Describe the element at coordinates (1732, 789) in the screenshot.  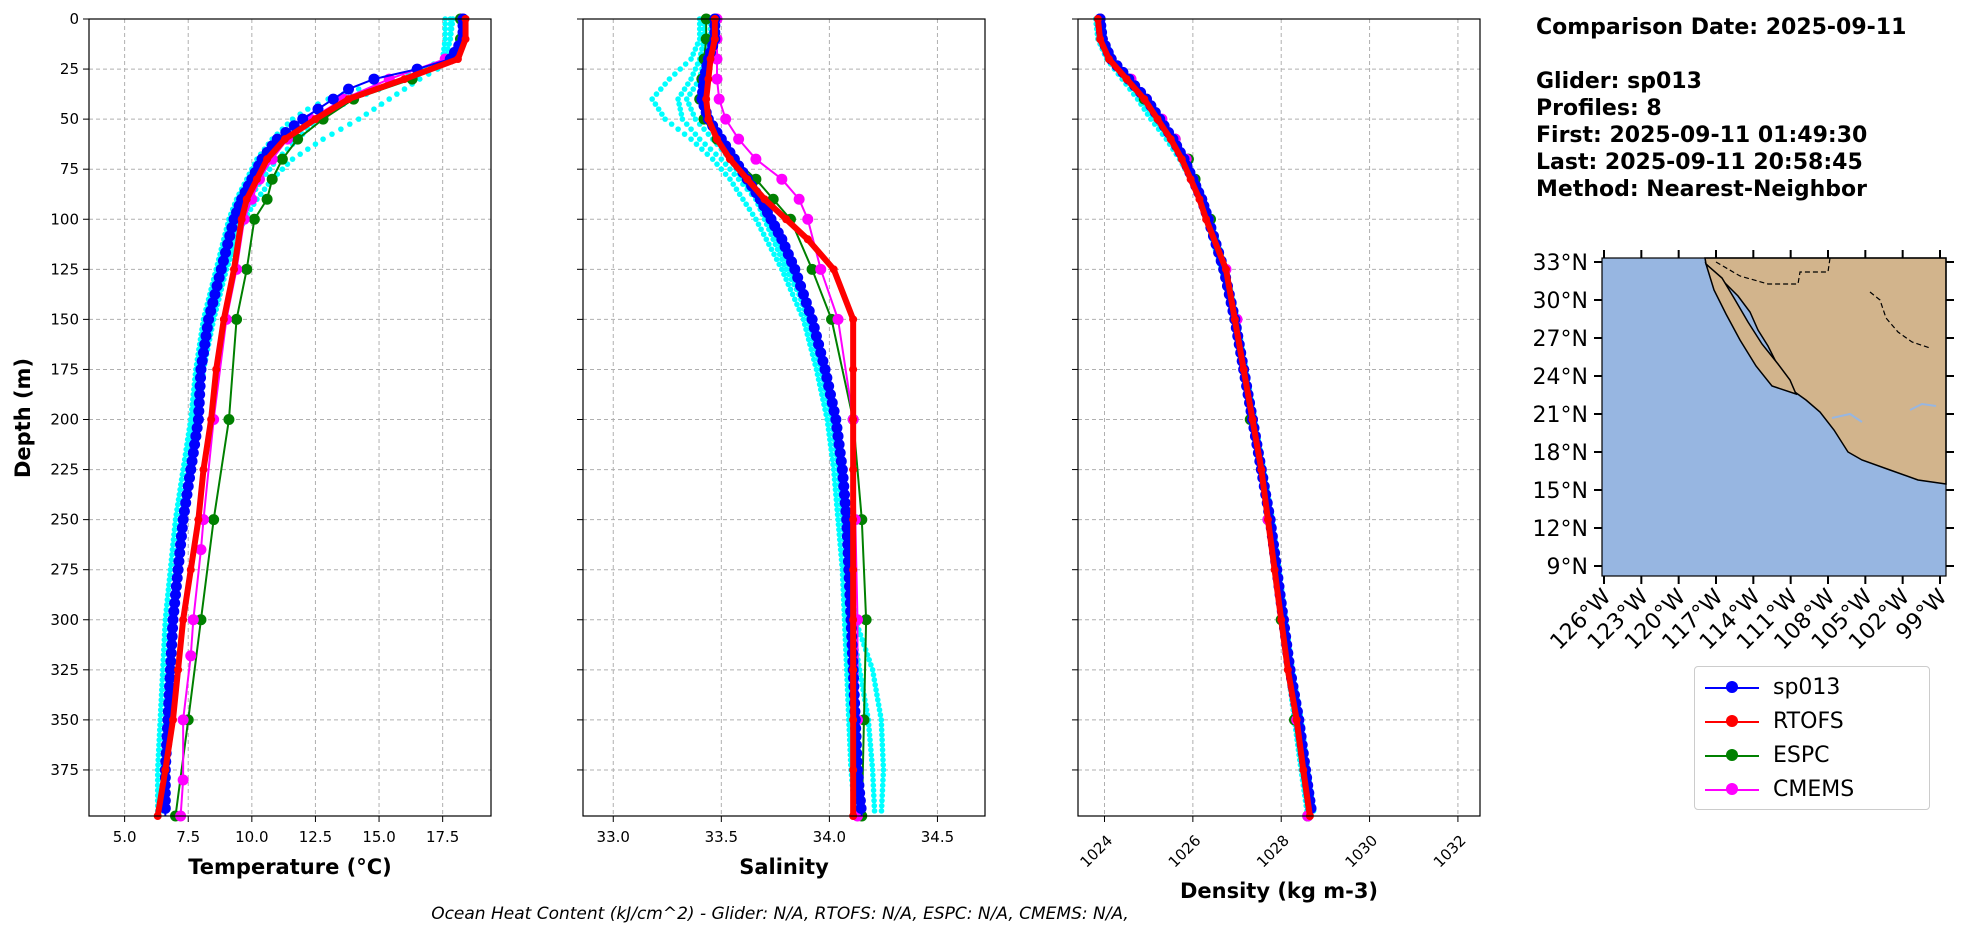
I see `legend-swatch-dot` at that location.